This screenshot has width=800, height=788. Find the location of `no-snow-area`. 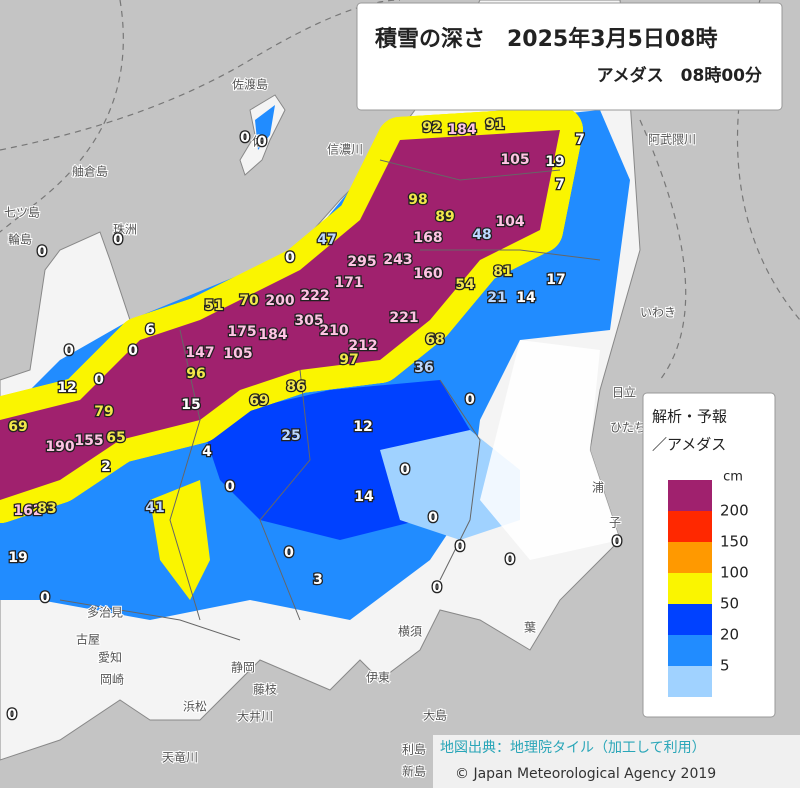

no-snow-area is located at coordinates (550, 450).